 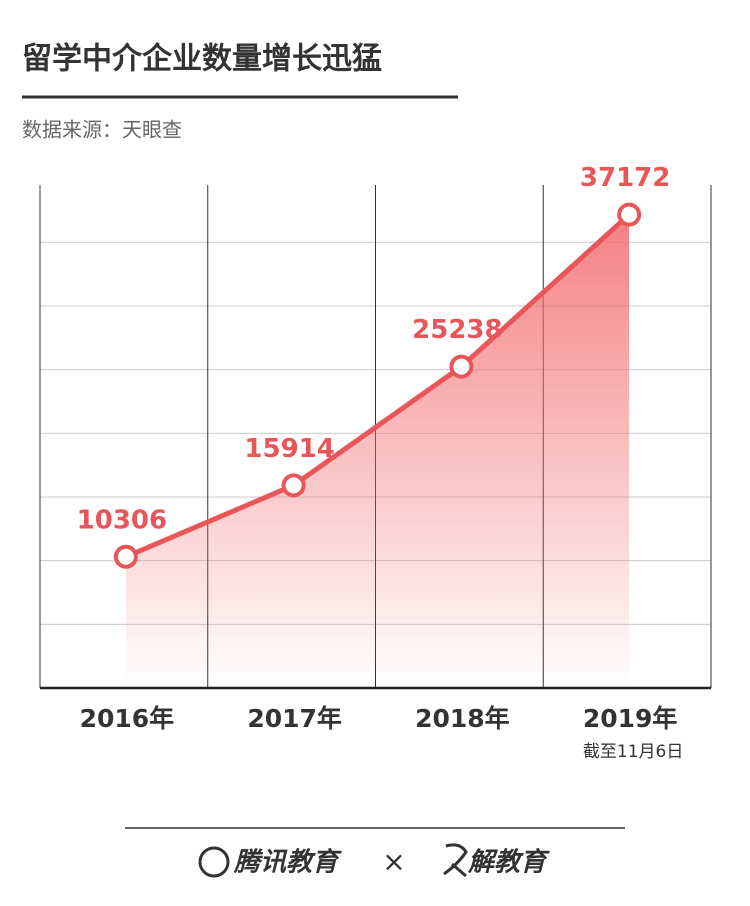 I want to click on data-label: 25238, so click(x=457, y=330).